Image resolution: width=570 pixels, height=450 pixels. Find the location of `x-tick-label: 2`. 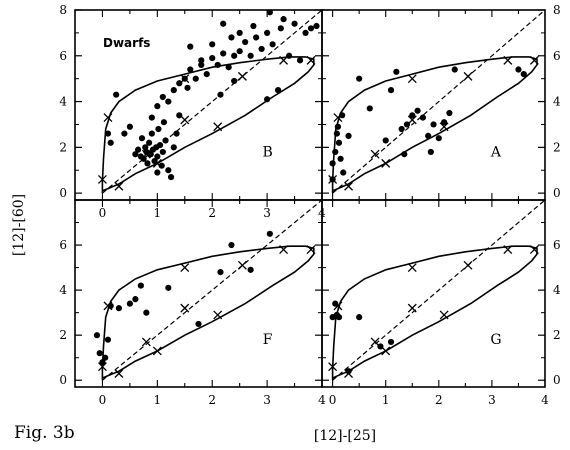

x-tick-label: 2 is located at coordinates (212, 400).